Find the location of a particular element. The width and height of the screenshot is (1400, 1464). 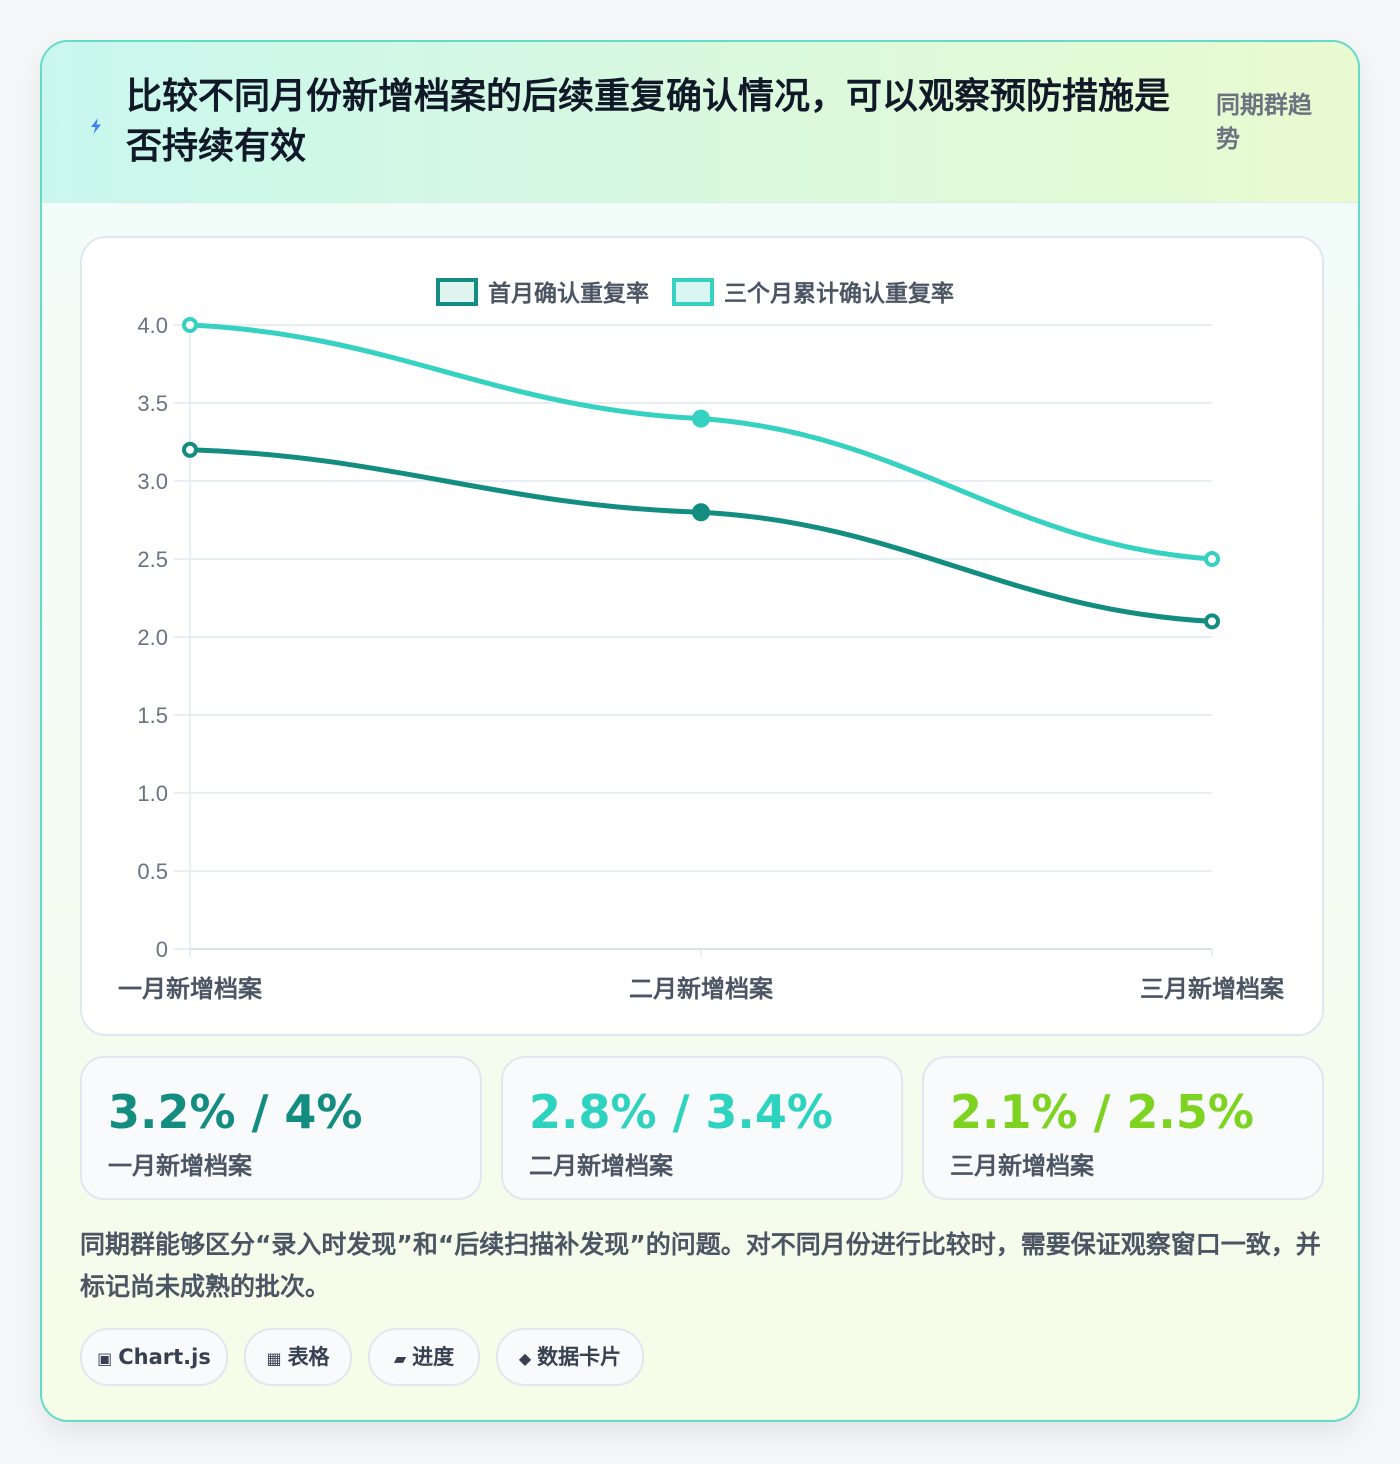

y-tick-label: 2.5 is located at coordinates (152, 559).